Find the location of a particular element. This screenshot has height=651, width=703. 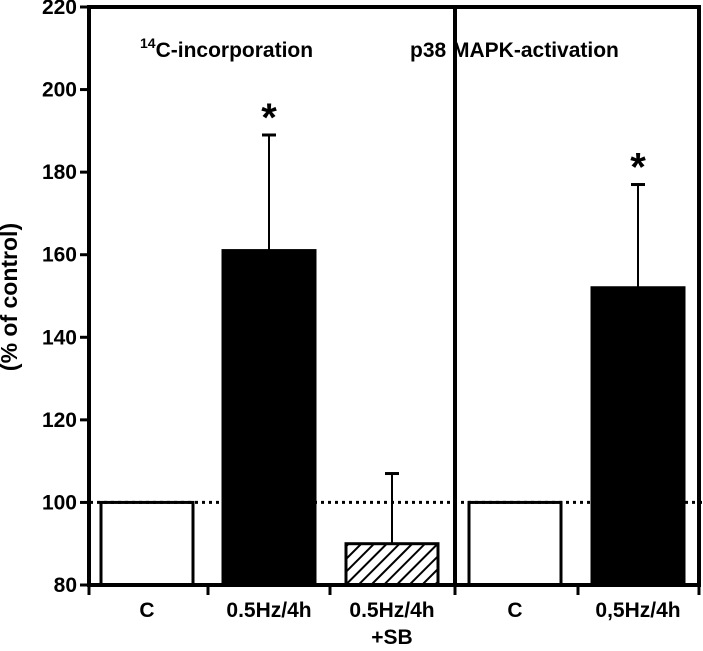

category-labels: C 0.5Hz/4h 0.5Hz/4h +SB C 0,5Hz/4h is located at coordinates (409, 624).